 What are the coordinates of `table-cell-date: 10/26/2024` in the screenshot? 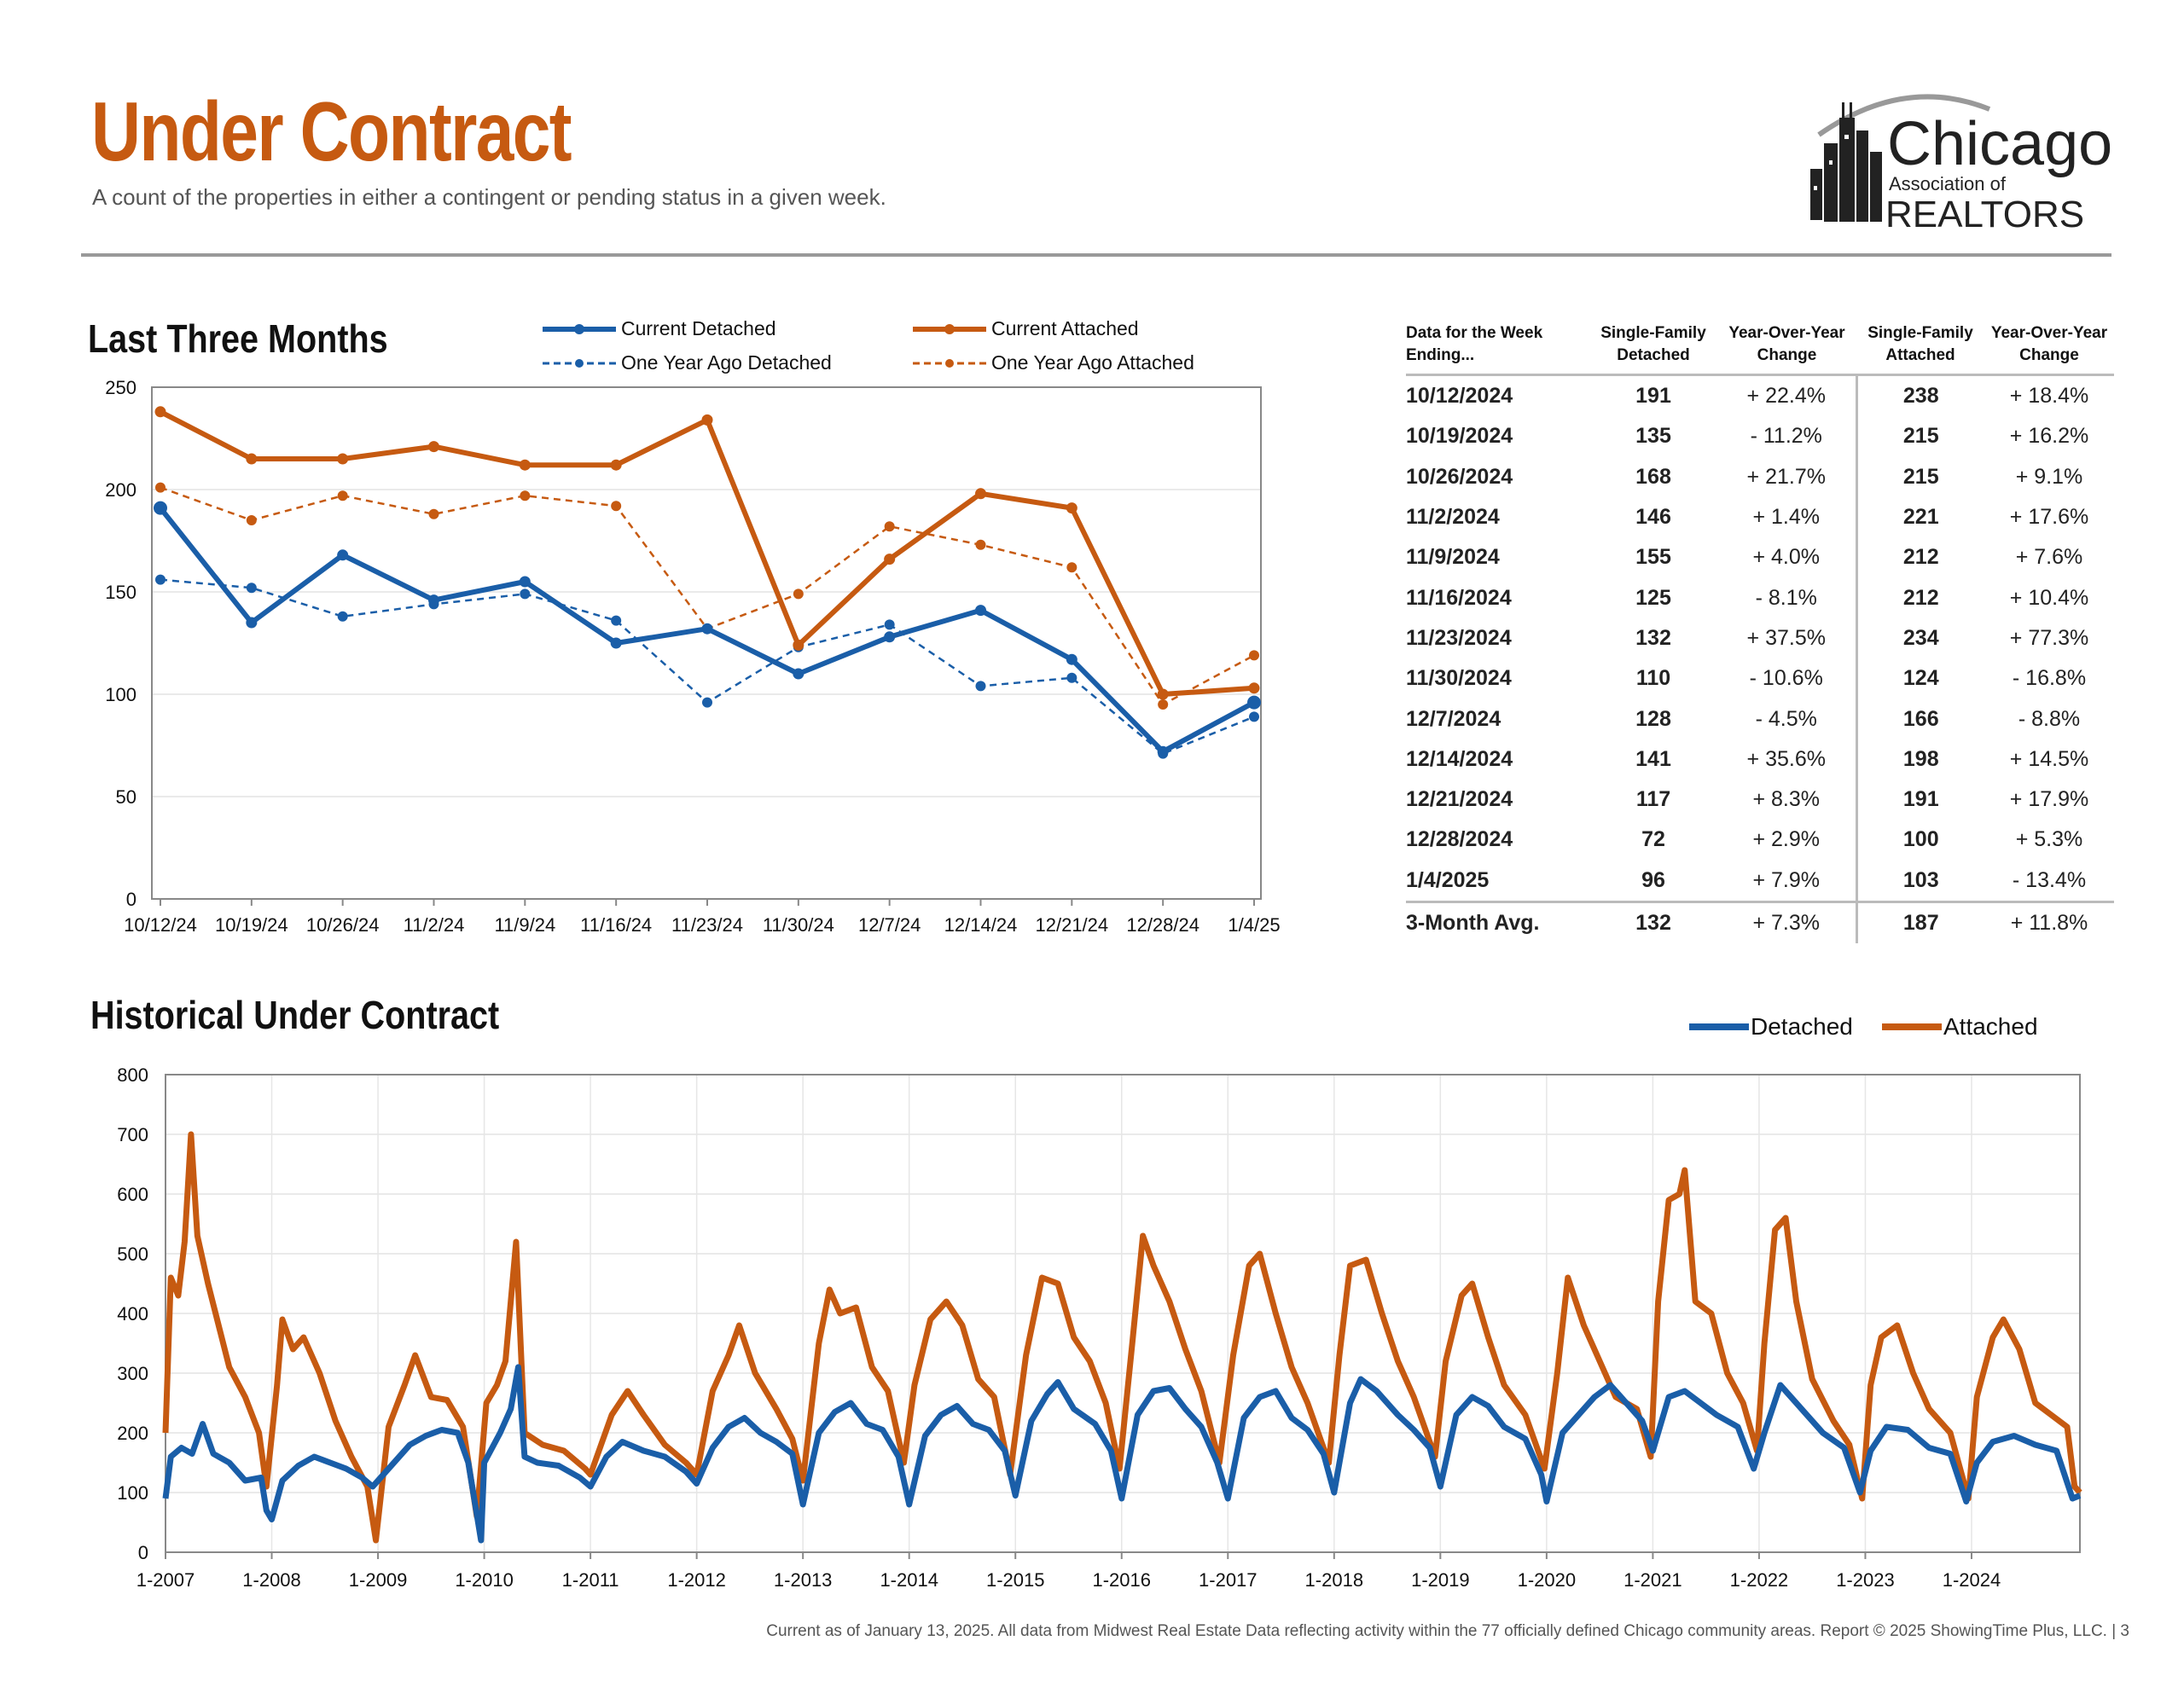 It's located at (1460, 477).